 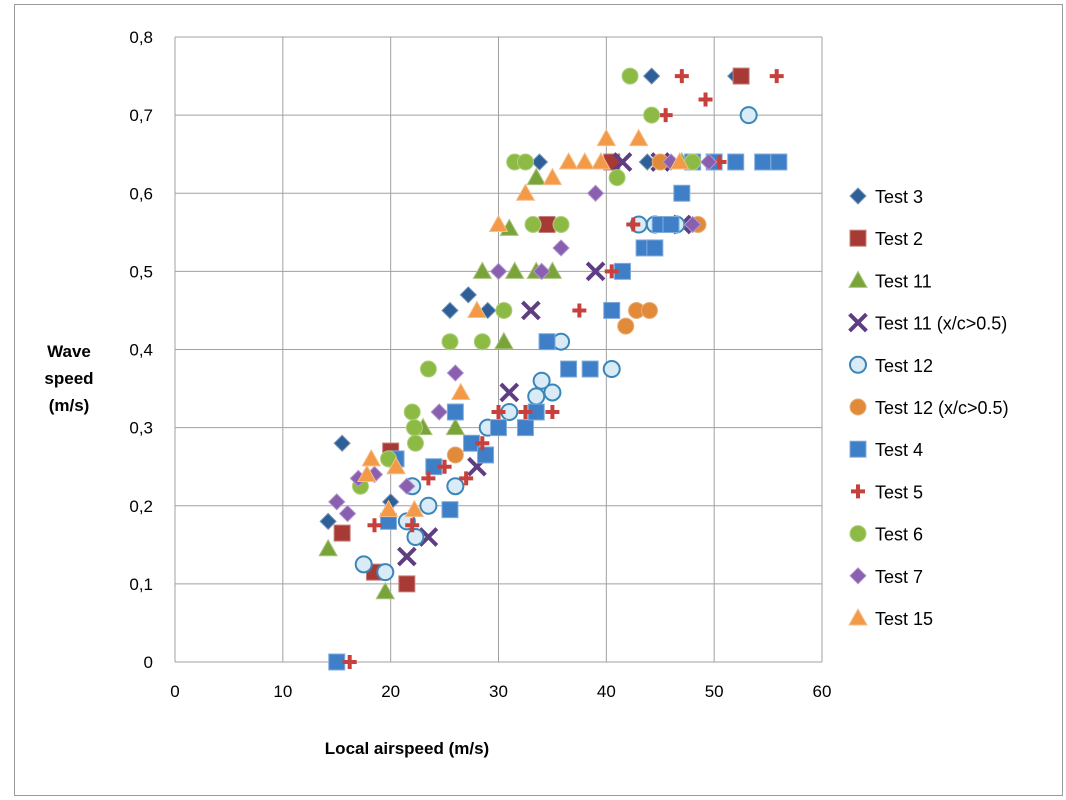 I want to click on x-tick-labels: 0 10 20 30 40 50 60, so click(x=500, y=691).